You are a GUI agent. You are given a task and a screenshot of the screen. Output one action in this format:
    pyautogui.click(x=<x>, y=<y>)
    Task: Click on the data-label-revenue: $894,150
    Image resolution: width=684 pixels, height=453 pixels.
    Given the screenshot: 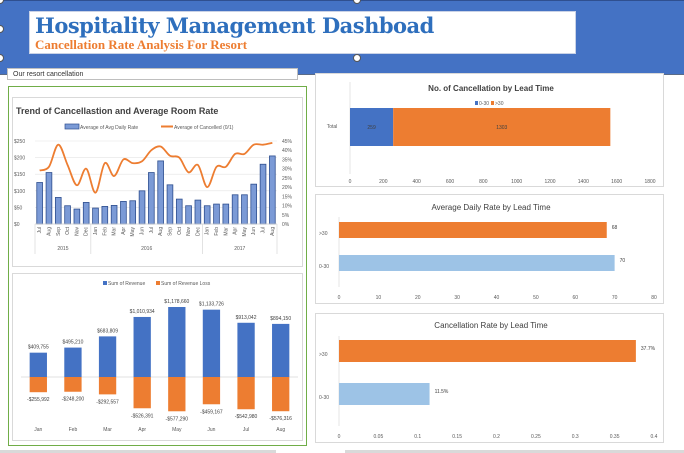 What is the action you would take?
    pyautogui.click(x=280, y=319)
    